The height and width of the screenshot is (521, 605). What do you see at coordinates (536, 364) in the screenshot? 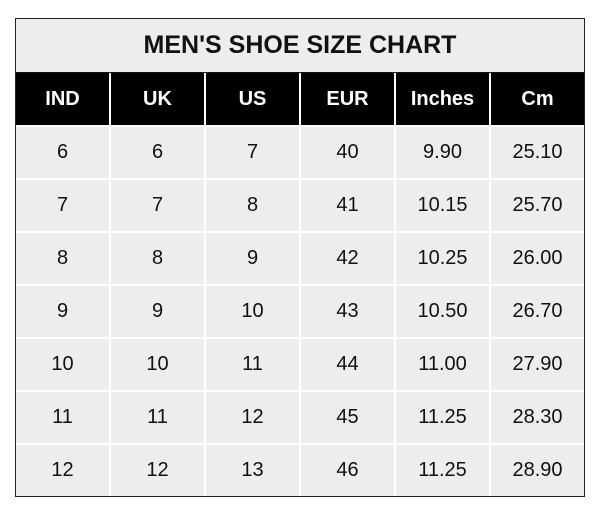
I see `table-cell: 27.90` at bounding box center [536, 364].